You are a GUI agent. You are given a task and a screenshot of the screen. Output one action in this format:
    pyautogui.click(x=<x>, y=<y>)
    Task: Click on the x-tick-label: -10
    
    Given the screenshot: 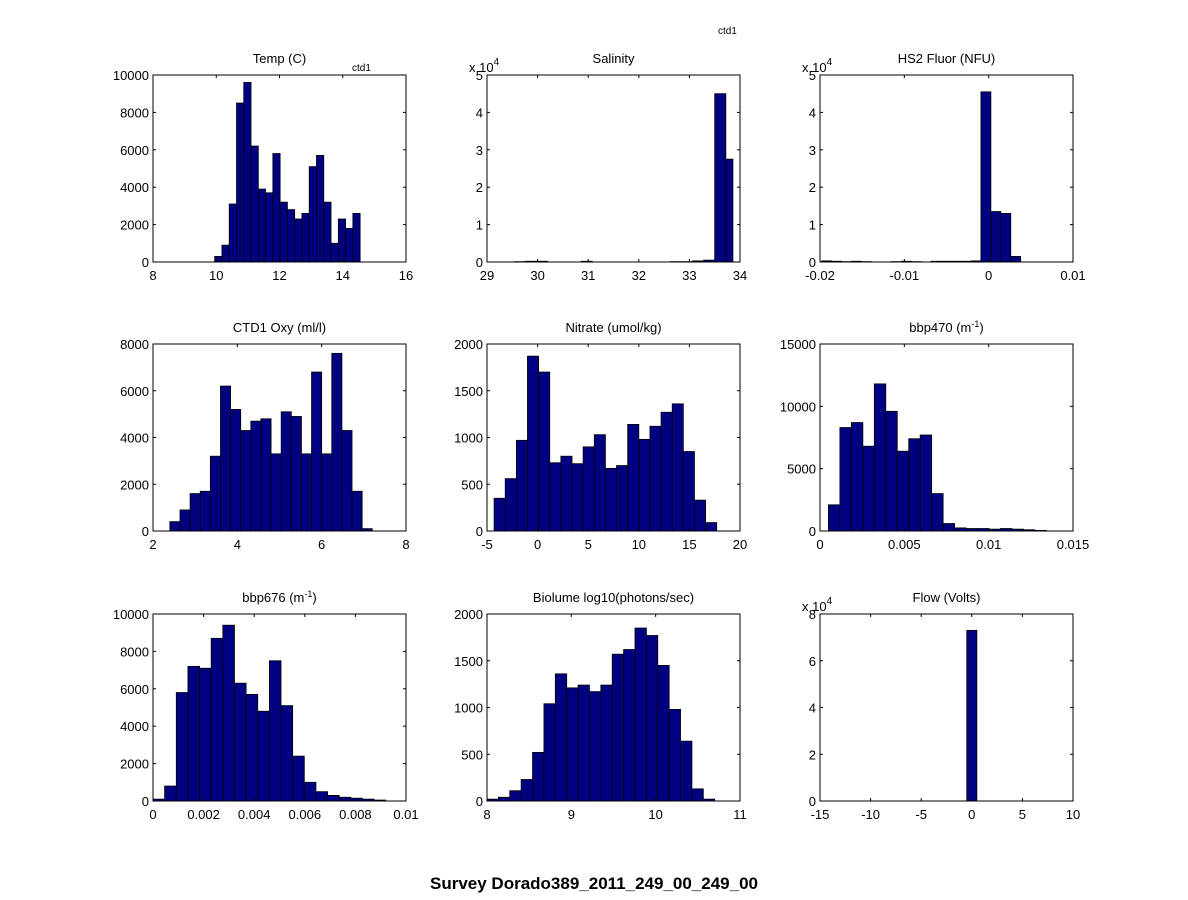 What is the action you would take?
    pyautogui.click(x=870, y=814)
    